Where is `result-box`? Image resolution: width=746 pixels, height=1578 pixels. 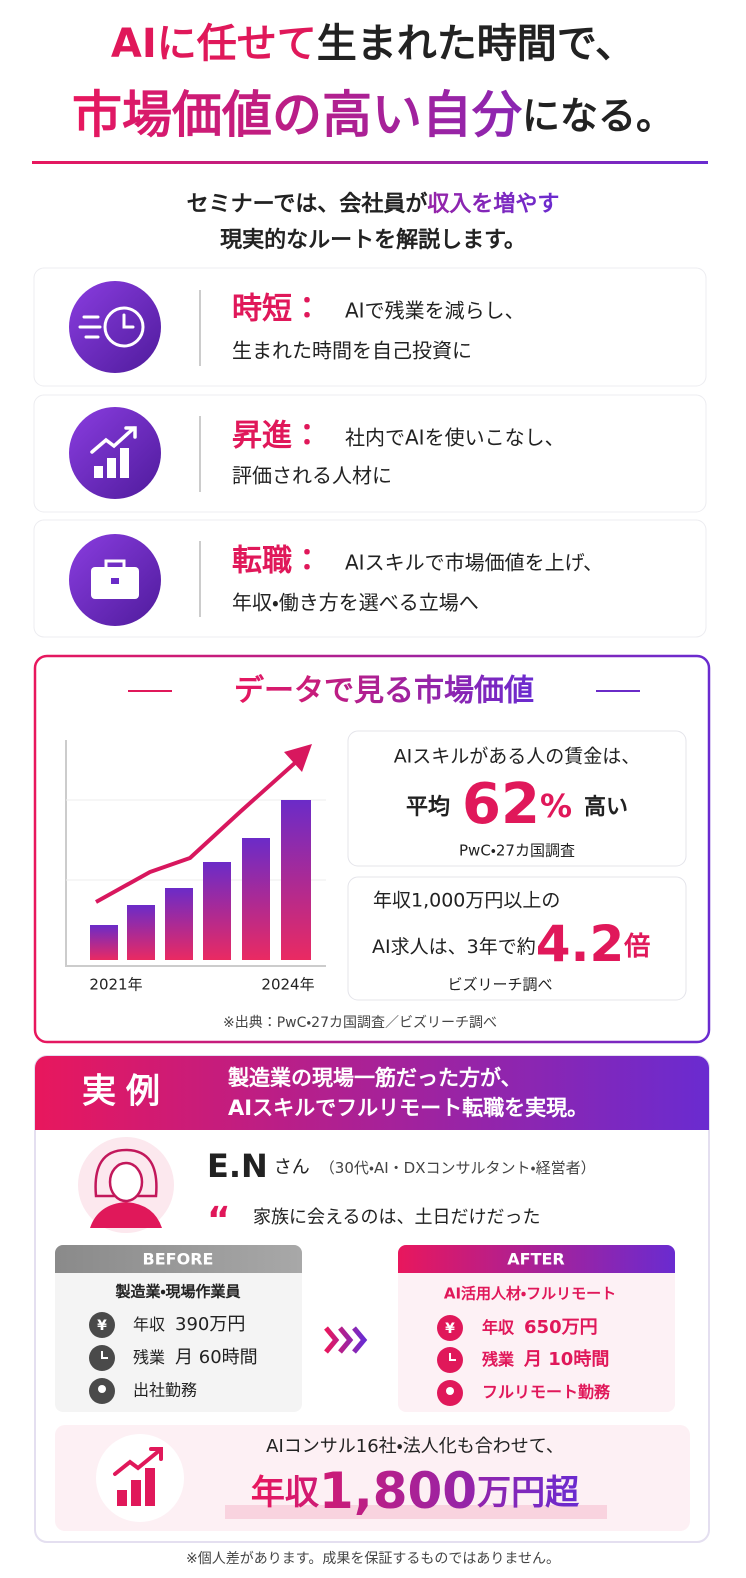 result-box is located at coordinates (372, 1478).